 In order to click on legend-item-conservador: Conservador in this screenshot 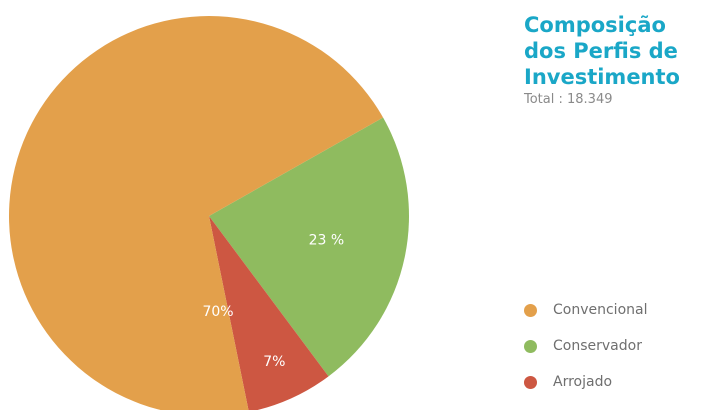, I will do `click(585, 346)`.